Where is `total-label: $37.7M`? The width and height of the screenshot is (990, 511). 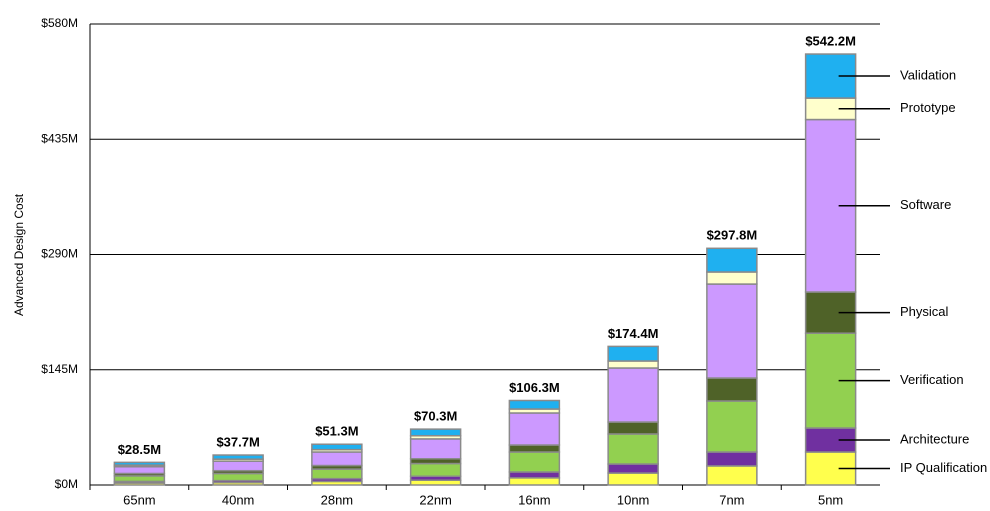 total-label: $37.7M is located at coordinates (237, 441).